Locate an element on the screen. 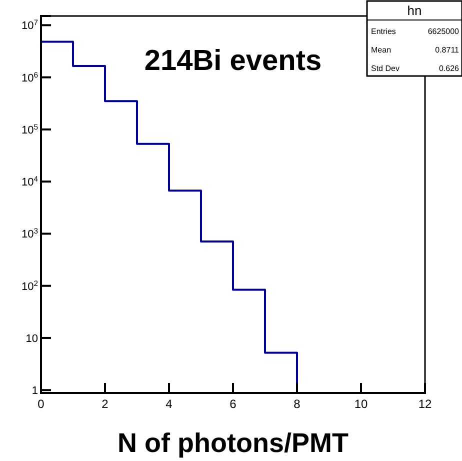 Image resolution: width=462 pixels, height=461 pixels. text: 0.8711 is located at coordinates (447, 50).